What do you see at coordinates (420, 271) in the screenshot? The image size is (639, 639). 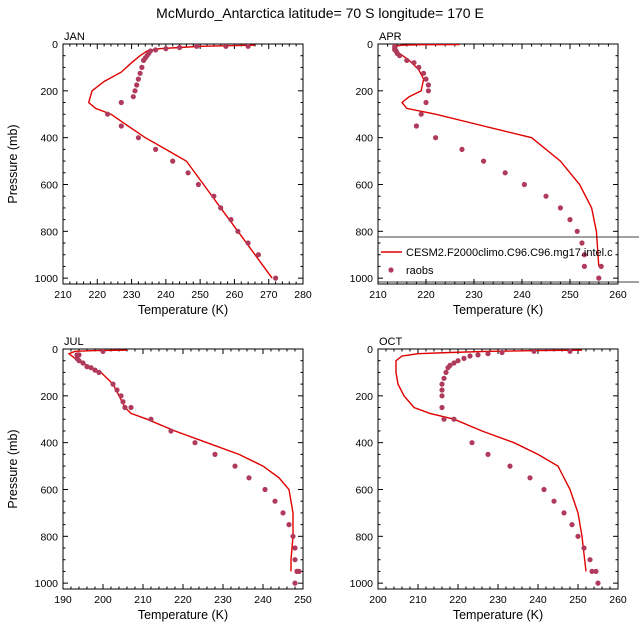 I see `legend-obs-label: raobs` at bounding box center [420, 271].